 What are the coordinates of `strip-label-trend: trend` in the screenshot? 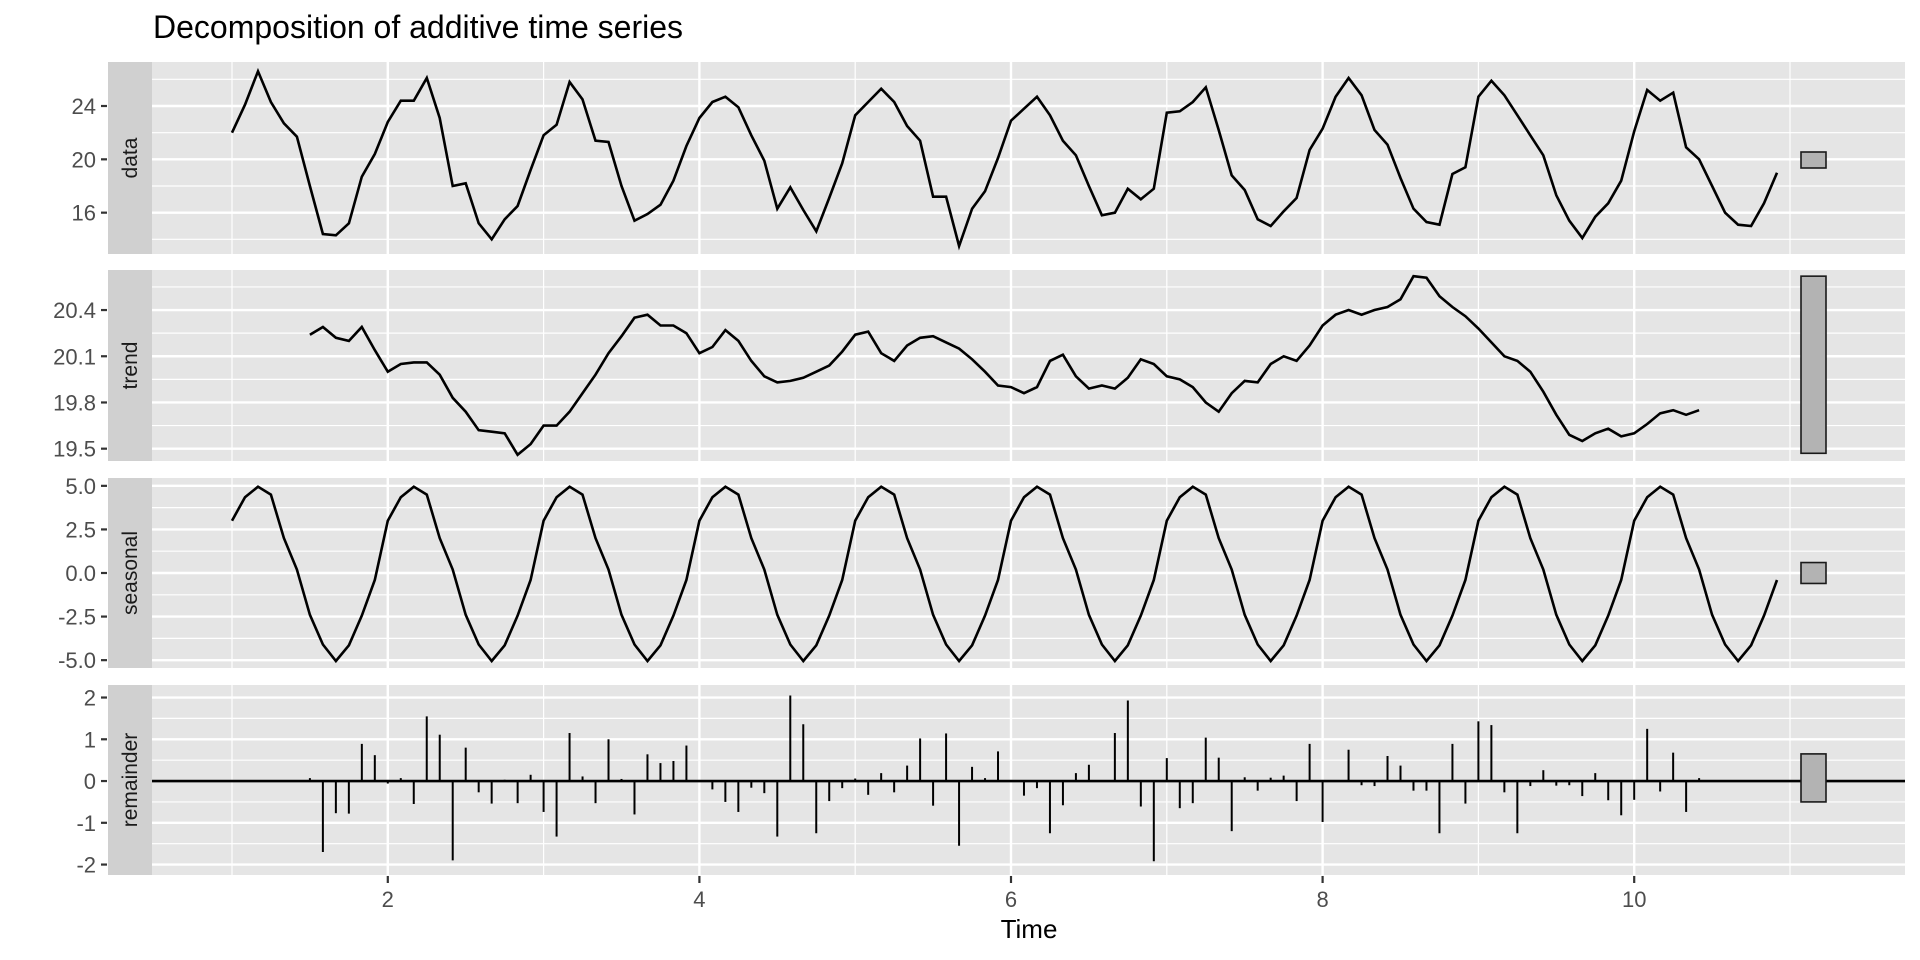 It's located at (130, 366).